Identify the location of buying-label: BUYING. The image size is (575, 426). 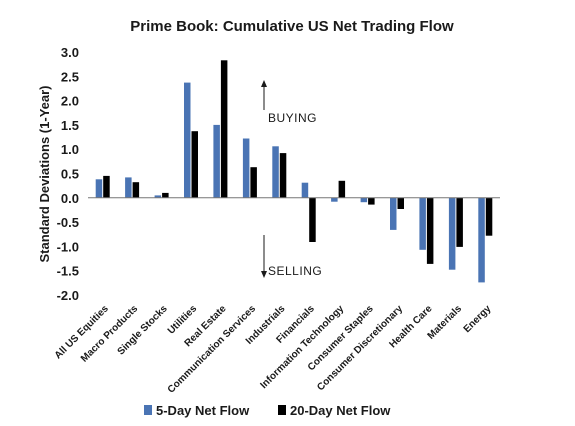
(292, 118).